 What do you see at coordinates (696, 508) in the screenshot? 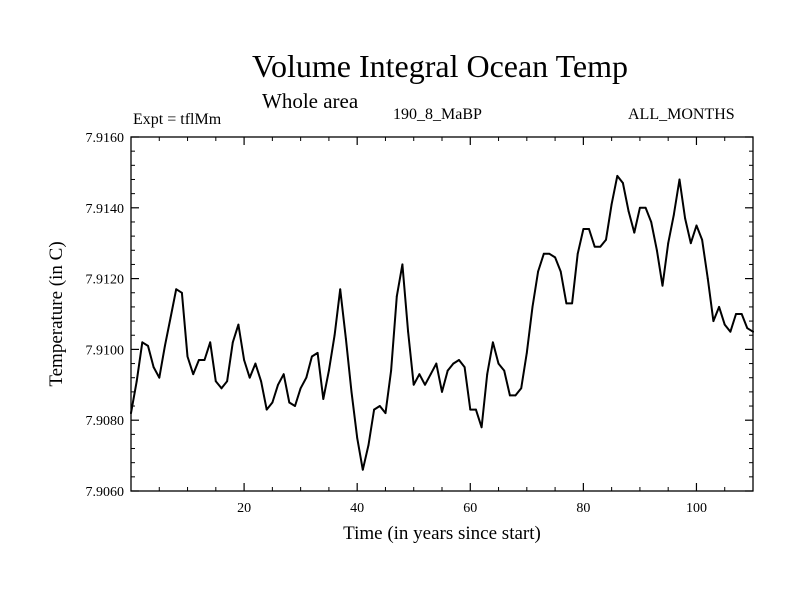
I see `x-tick-label: 100` at bounding box center [696, 508].